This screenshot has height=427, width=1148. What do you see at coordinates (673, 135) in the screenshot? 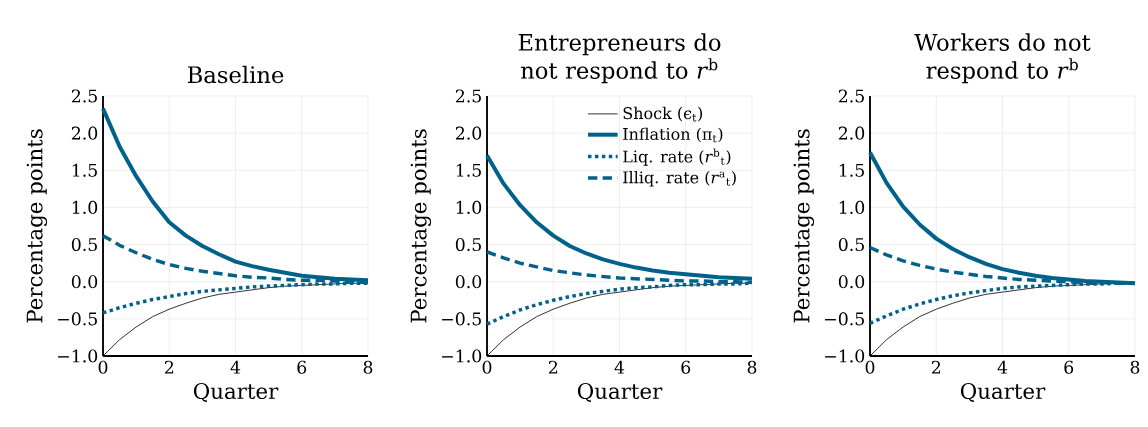
I see `legend-label: Inflation (π$_{t}$)` at bounding box center [673, 135].